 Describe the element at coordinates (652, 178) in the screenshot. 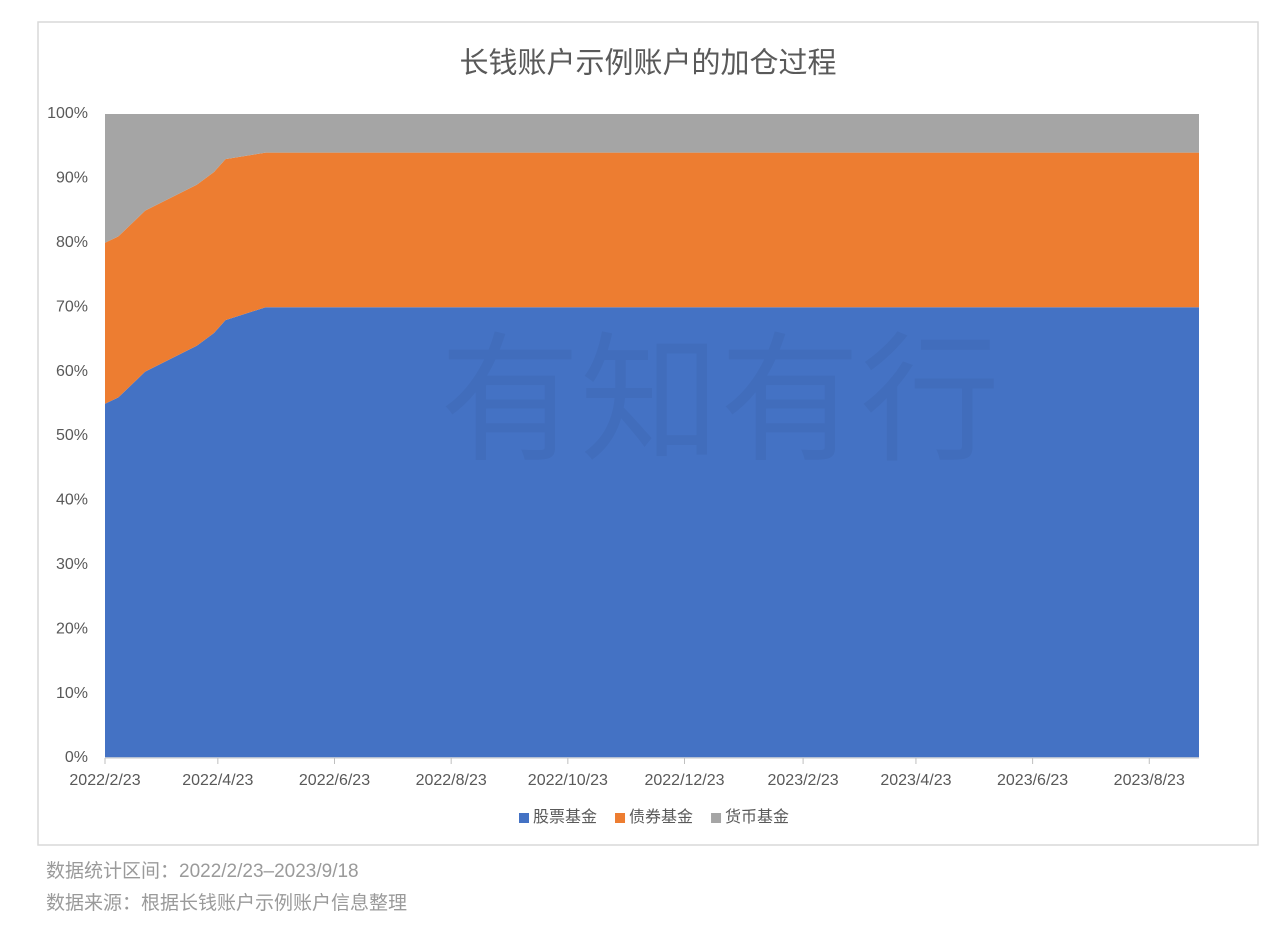

I see `area` at that location.